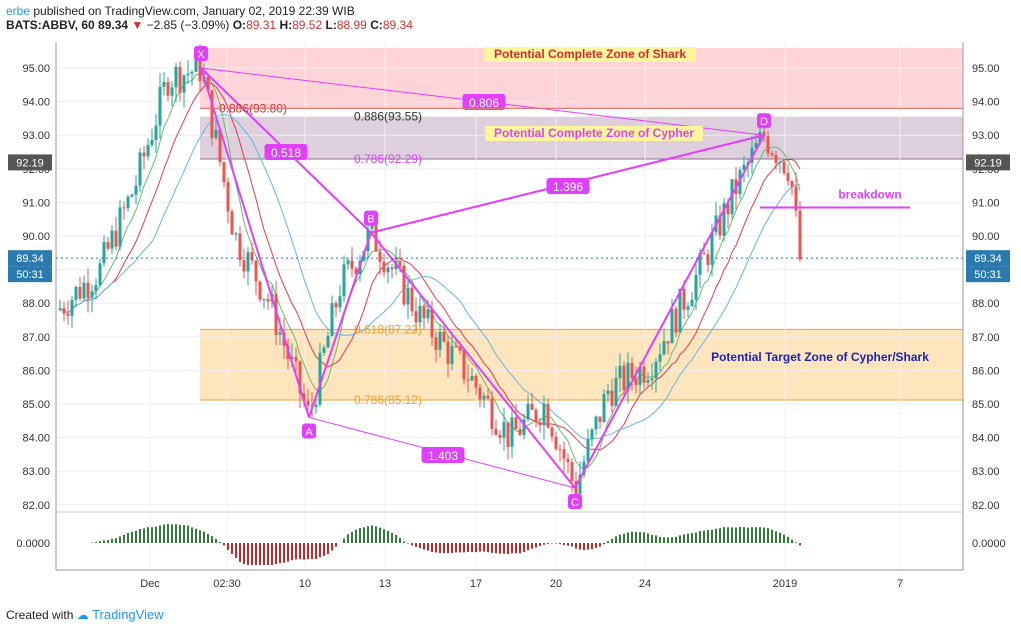 The image size is (1021, 632). What do you see at coordinates (36, 69) in the screenshot?
I see `y-tick-left: 95.00` at bounding box center [36, 69].